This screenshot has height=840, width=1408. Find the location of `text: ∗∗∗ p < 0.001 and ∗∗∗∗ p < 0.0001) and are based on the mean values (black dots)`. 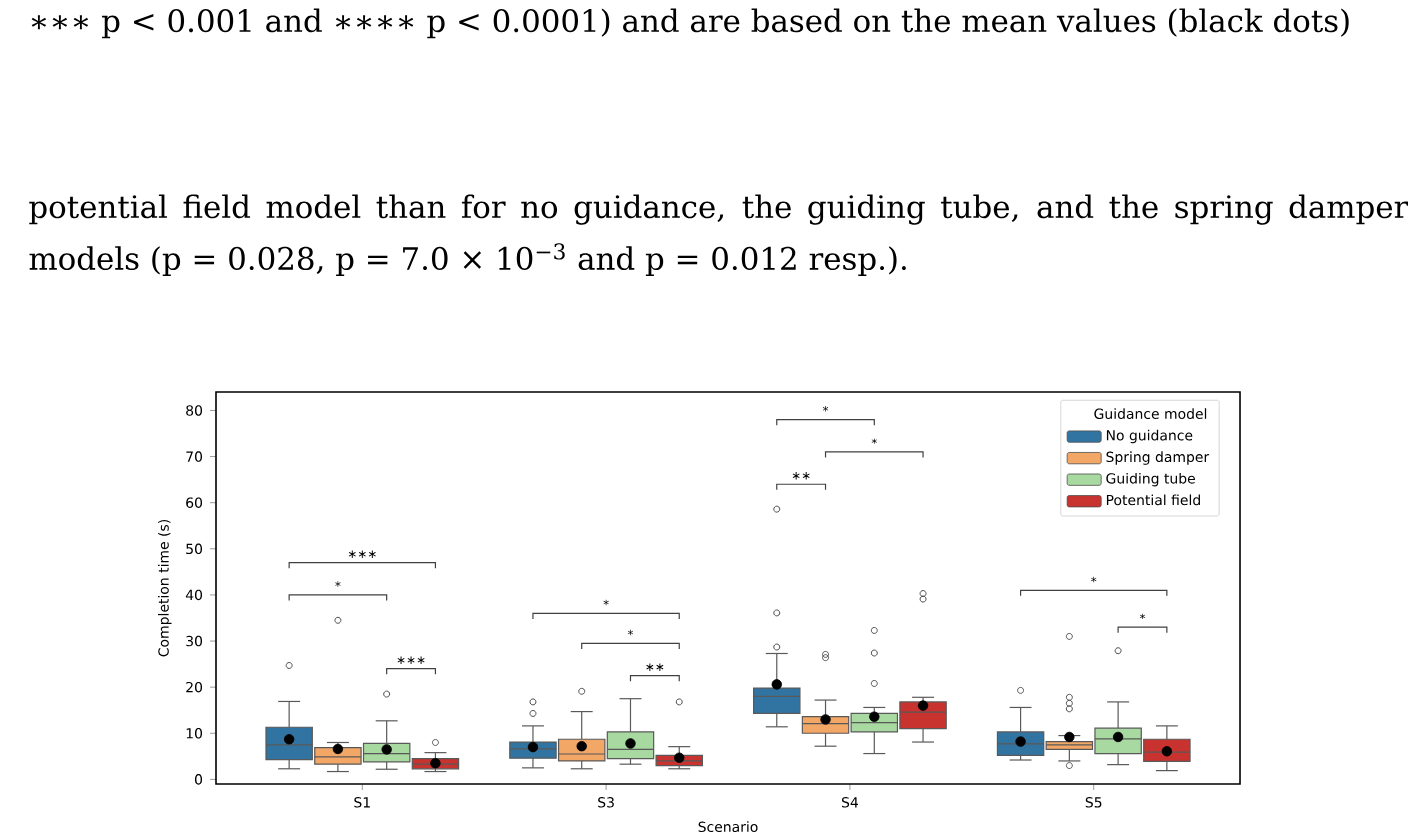

text: ∗∗∗ p < 0.001 and ∗∗∗∗ p < 0.0001) and are based on the mean values (black dots) is located at coordinates (690, 23).